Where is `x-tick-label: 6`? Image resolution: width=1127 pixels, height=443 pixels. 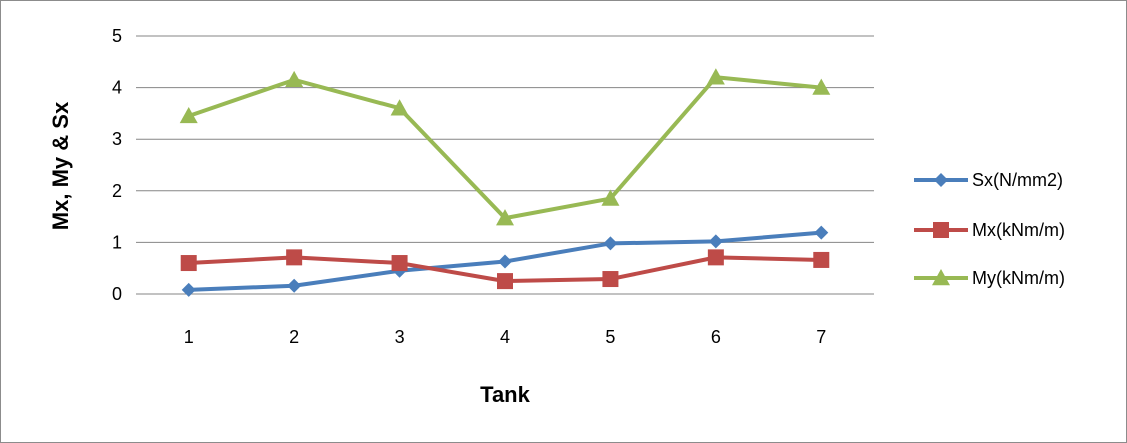 x-tick-label: 6 is located at coordinates (716, 337).